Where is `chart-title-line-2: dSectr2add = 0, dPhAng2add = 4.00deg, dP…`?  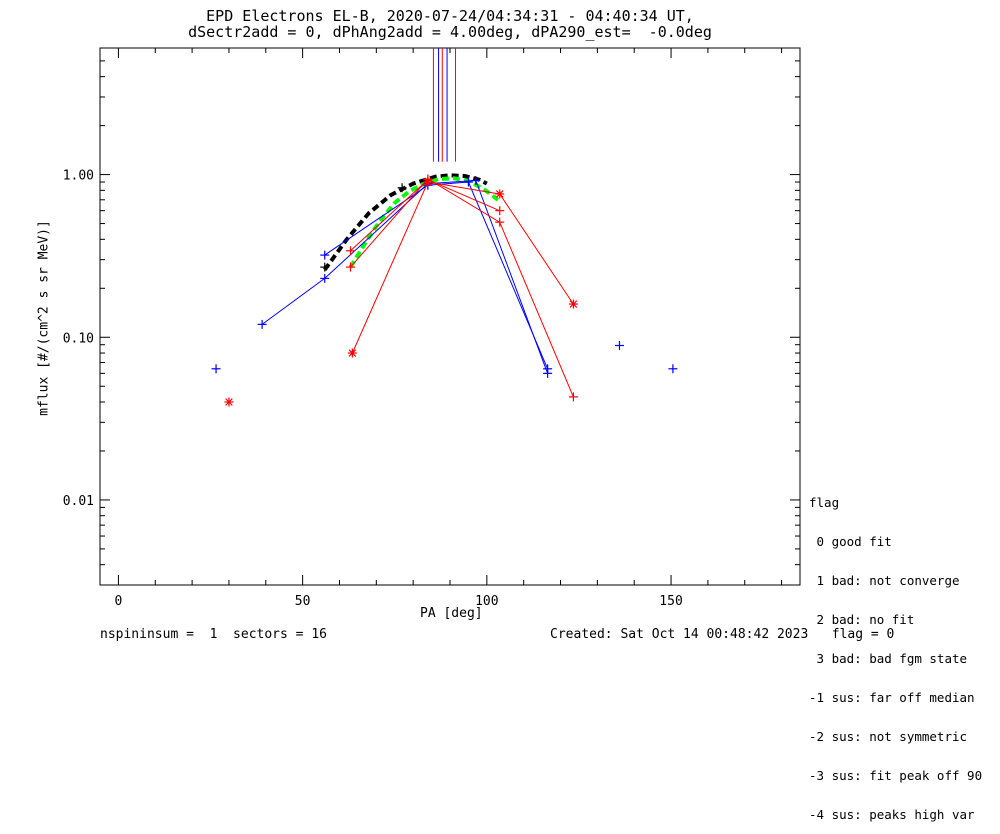
chart-title-line-2: dSectr2add = 0, dPhAng2add = 4.00deg, dP… is located at coordinates (450, 32).